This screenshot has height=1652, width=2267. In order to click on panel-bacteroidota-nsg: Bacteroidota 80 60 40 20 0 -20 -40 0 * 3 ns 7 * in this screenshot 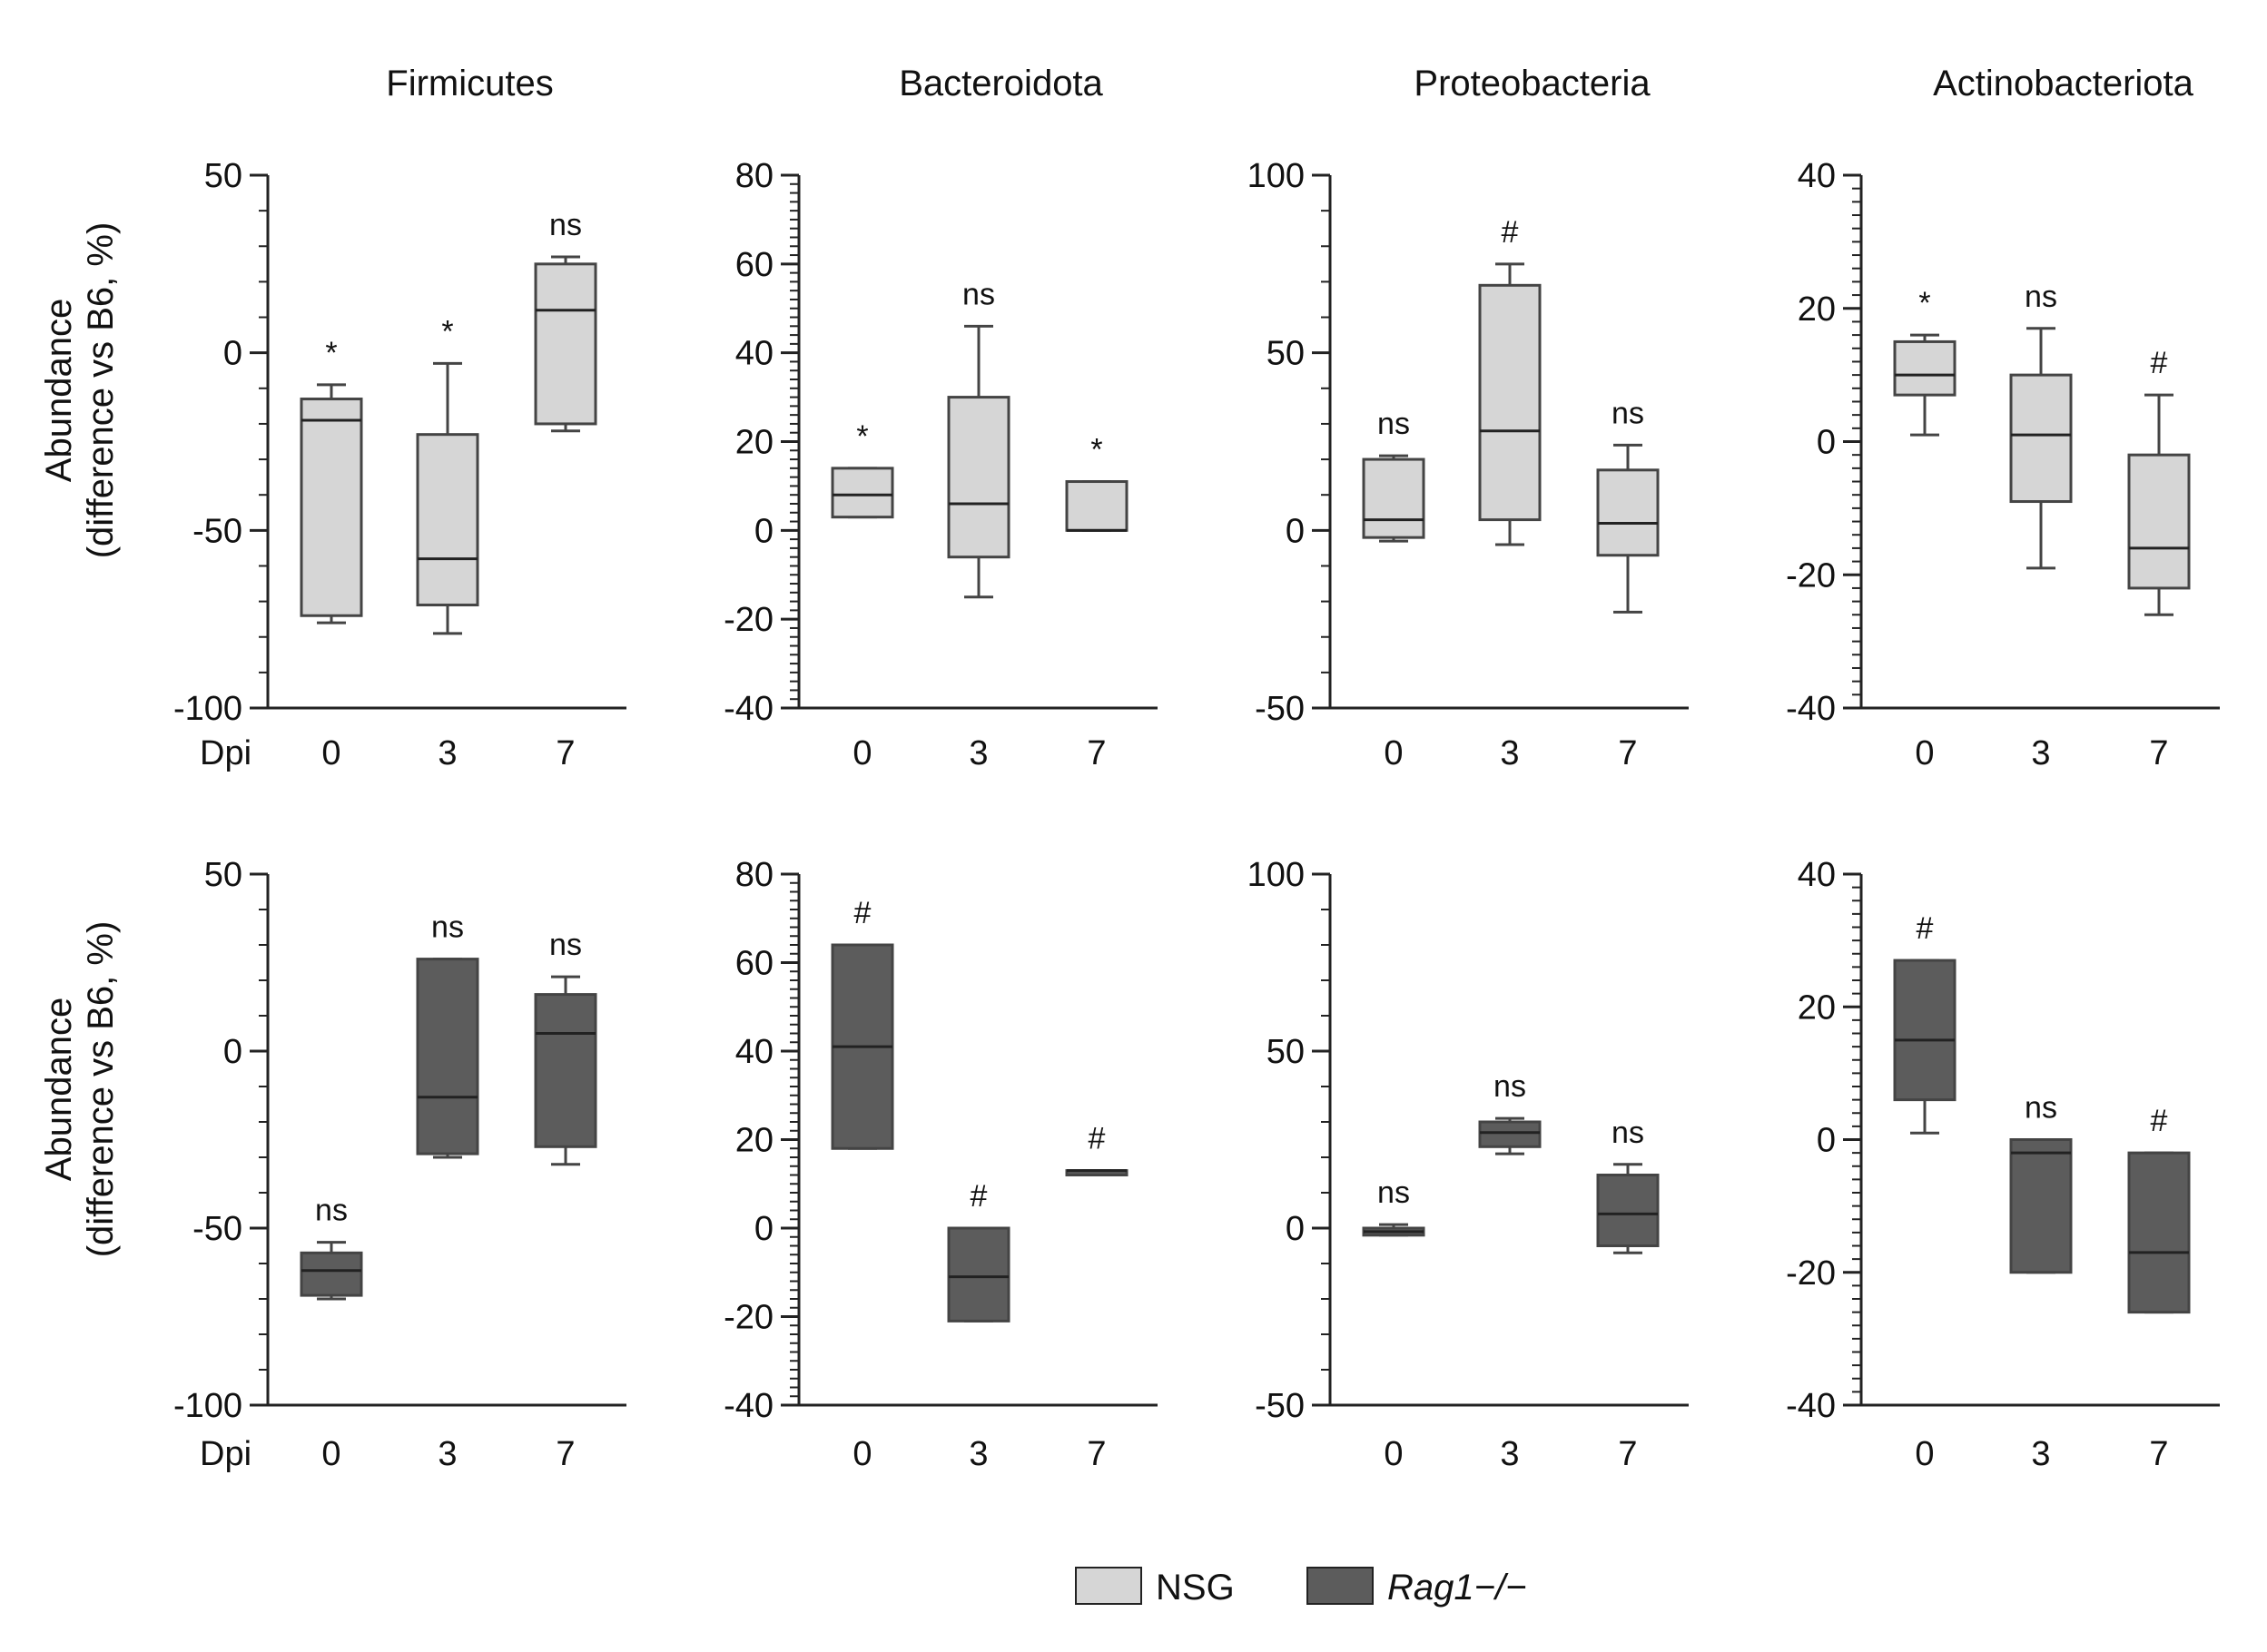, I will do `click(941, 418)`.